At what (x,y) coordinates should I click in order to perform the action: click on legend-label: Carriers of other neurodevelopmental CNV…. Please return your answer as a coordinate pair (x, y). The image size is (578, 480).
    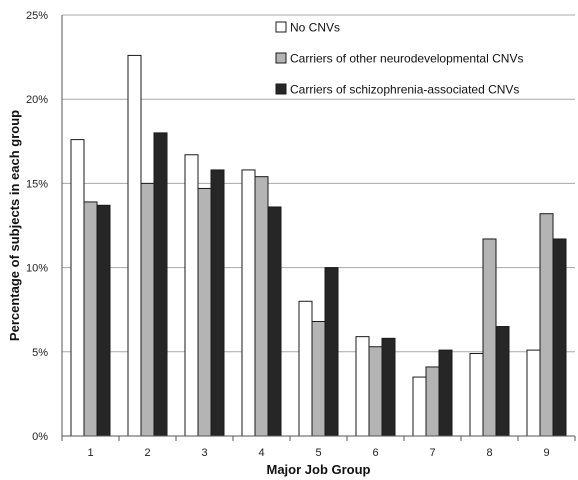
    Looking at the image, I should click on (406, 59).